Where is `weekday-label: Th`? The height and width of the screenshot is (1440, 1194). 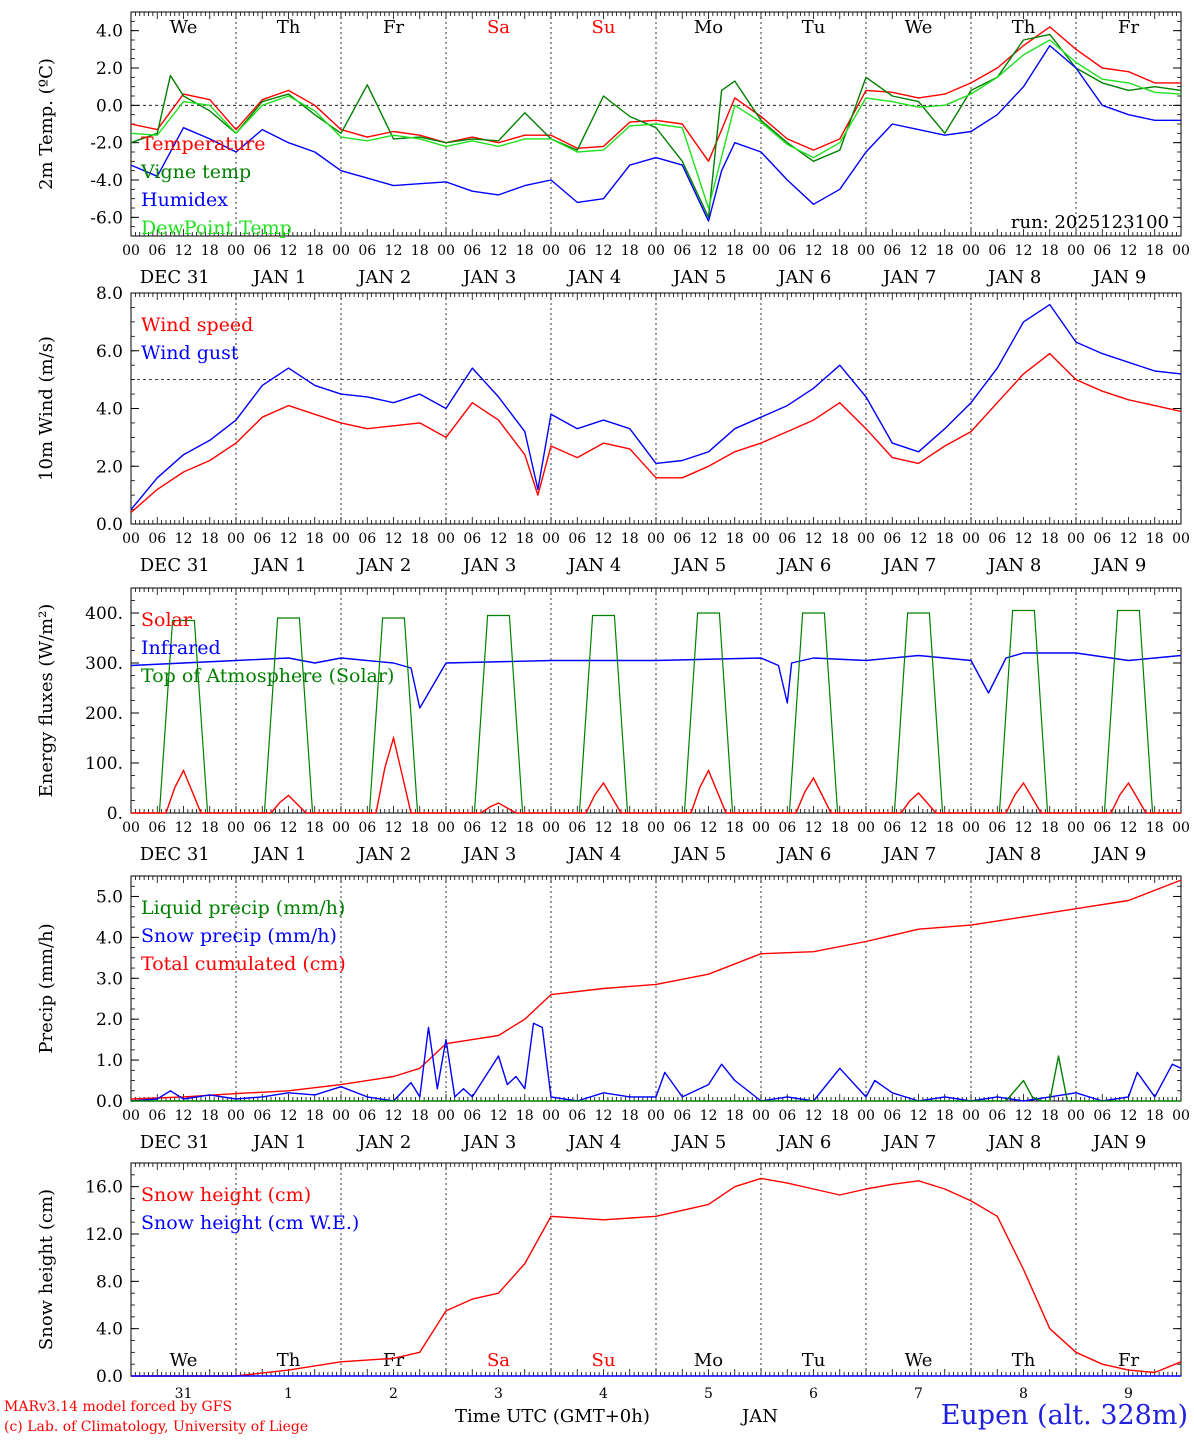
weekday-label: Th is located at coordinates (289, 1360).